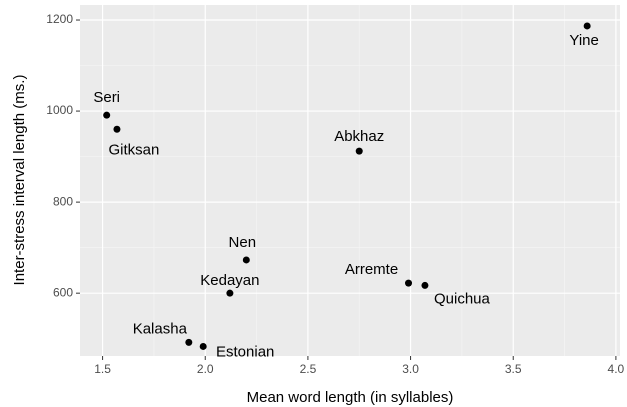 This screenshot has height=407, width=627. I want to click on y-axis-title: Inter-stress interval length (ms.), so click(19, 180).